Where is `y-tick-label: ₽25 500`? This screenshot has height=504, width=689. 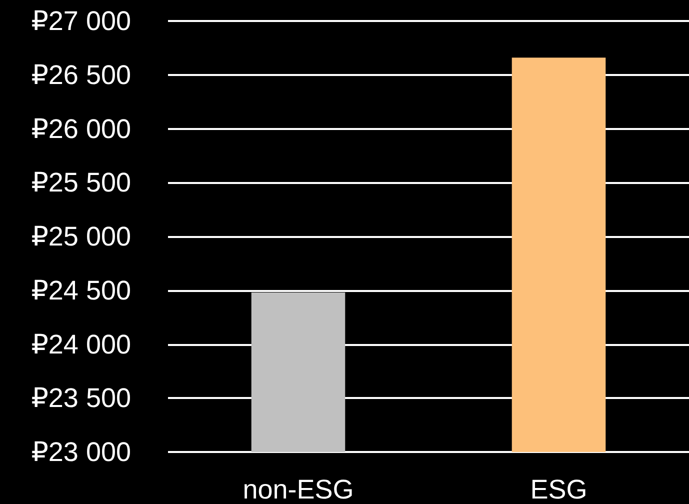
y-tick-label: ₽25 500 is located at coordinates (81, 183).